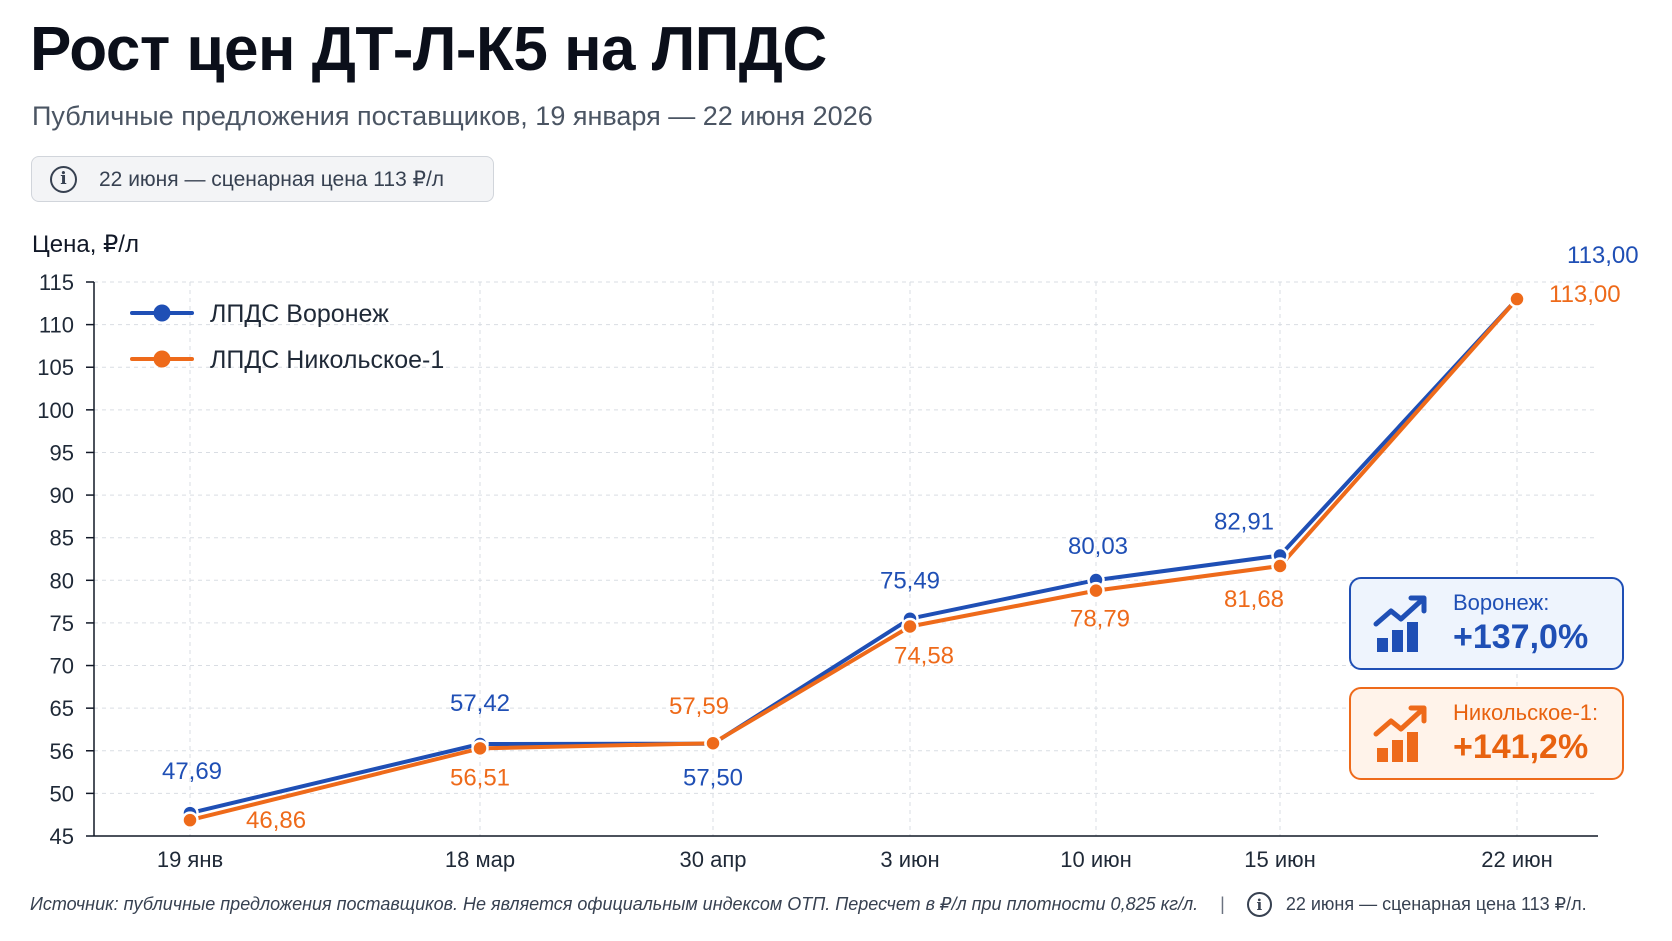  Describe the element at coordinates (480, 859) in the screenshot. I see `x-tick-label: 18 мар` at that location.